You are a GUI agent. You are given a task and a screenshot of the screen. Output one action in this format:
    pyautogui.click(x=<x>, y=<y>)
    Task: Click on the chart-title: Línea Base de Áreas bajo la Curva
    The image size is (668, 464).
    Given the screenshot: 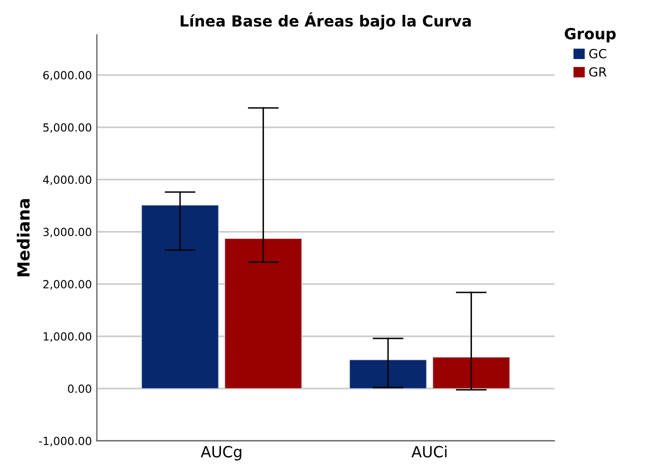 What is the action you would take?
    pyautogui.click(x=325, y=21)
    